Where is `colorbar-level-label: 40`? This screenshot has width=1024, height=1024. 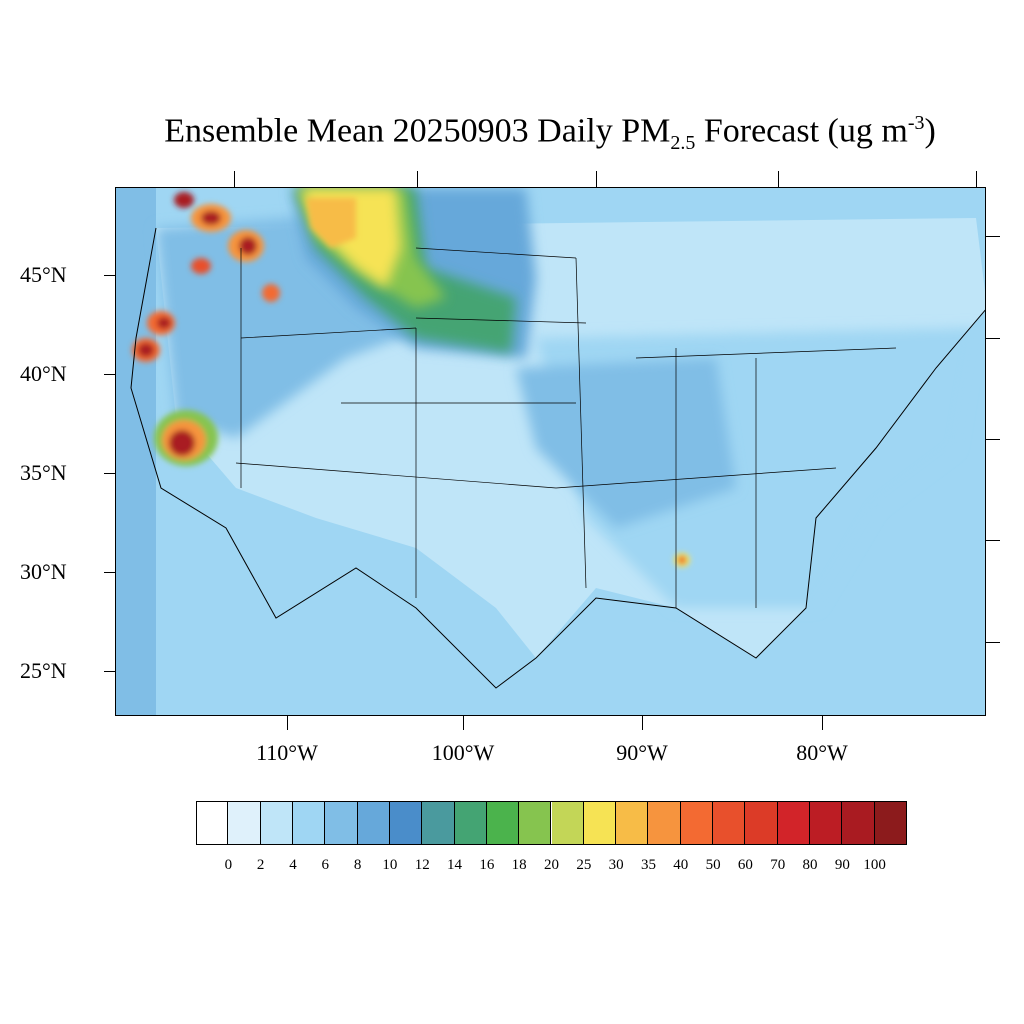
colorbar-level-label: 40 is located at coordinates (681, 865).